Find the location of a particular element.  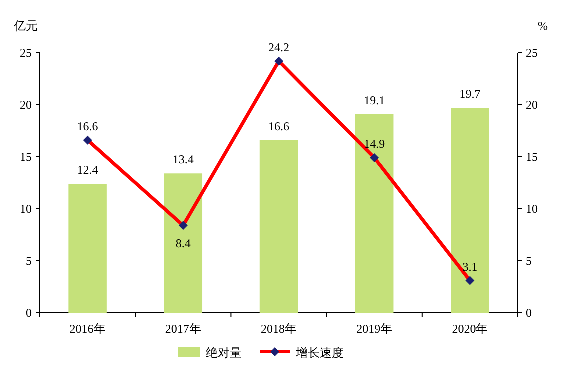

legend-label: 绝对量 is located at coordinates (224, 353).